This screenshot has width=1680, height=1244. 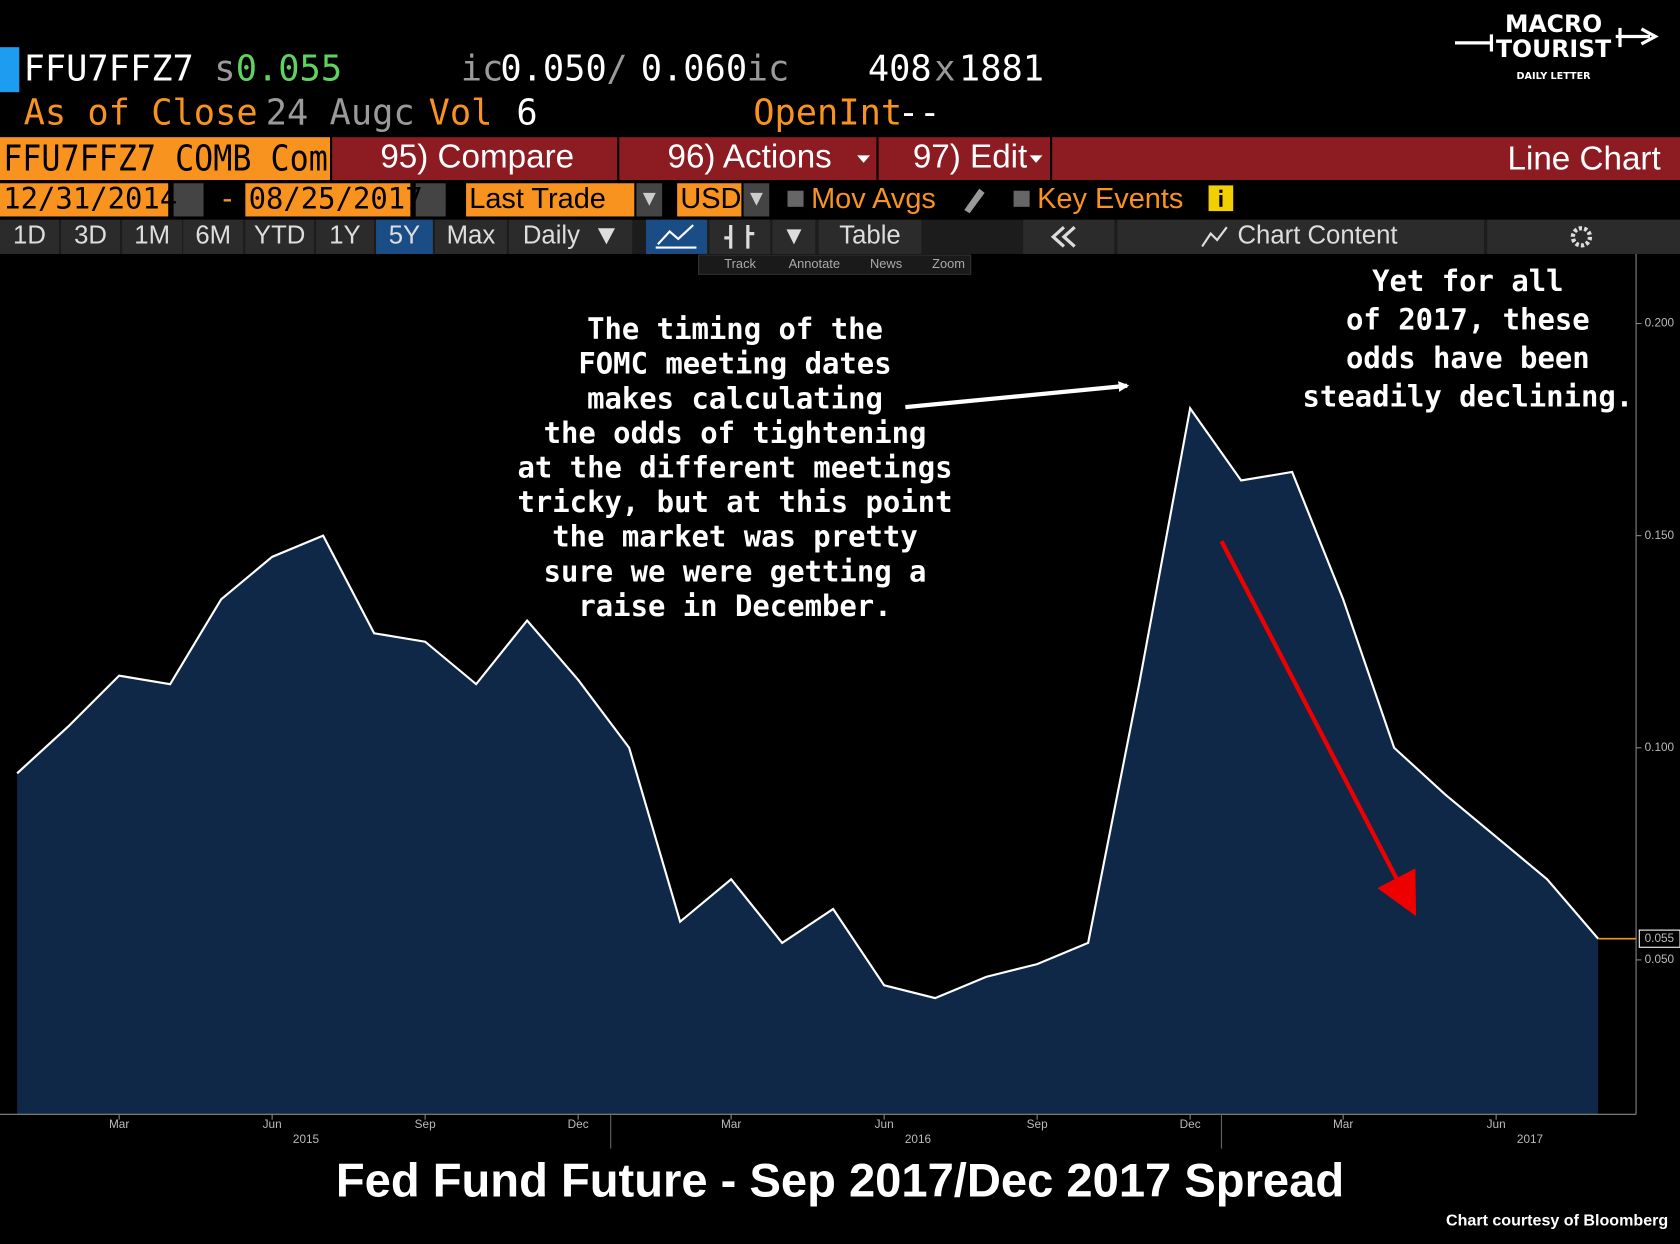 I want to click on security-field, so click(x=165, y=159).